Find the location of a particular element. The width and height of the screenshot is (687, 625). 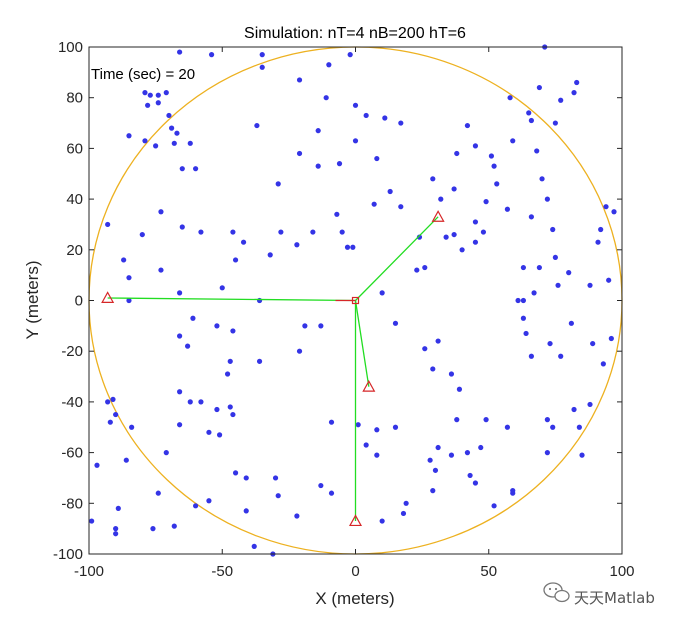

y-tick-label: -60 is located at coordinates (72, 453).